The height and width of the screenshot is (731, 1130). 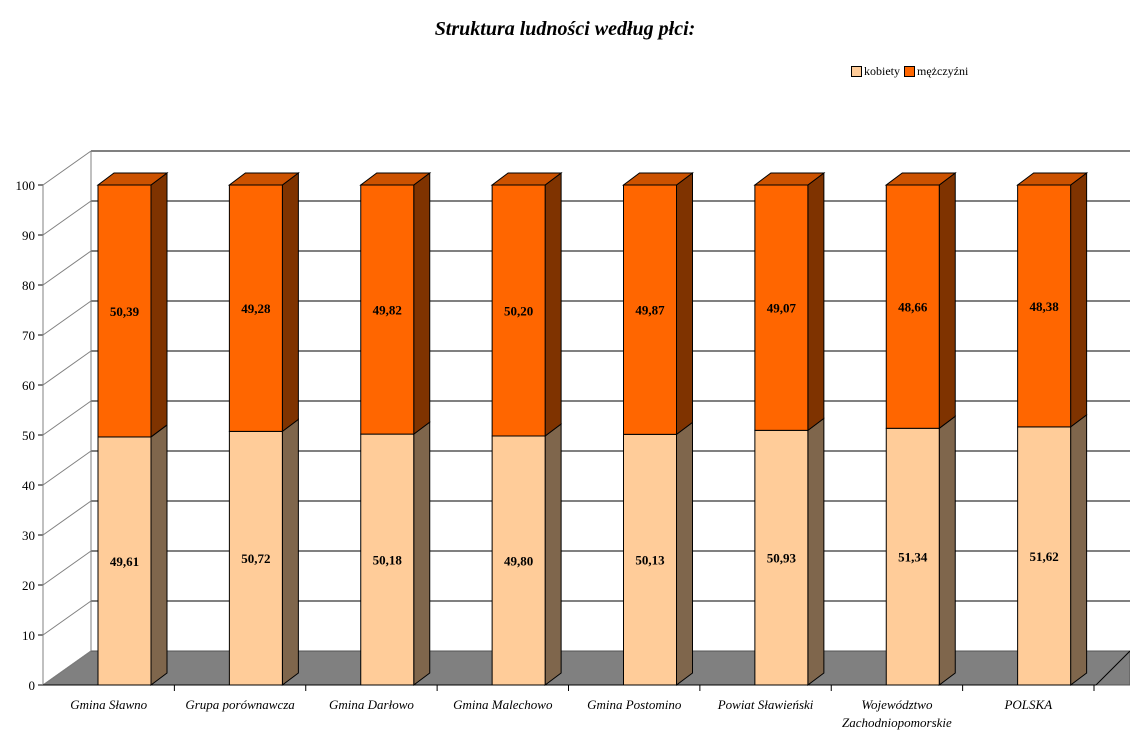 I want to click on data-label-kobiety: 49,80, so click(x=518, y=561).